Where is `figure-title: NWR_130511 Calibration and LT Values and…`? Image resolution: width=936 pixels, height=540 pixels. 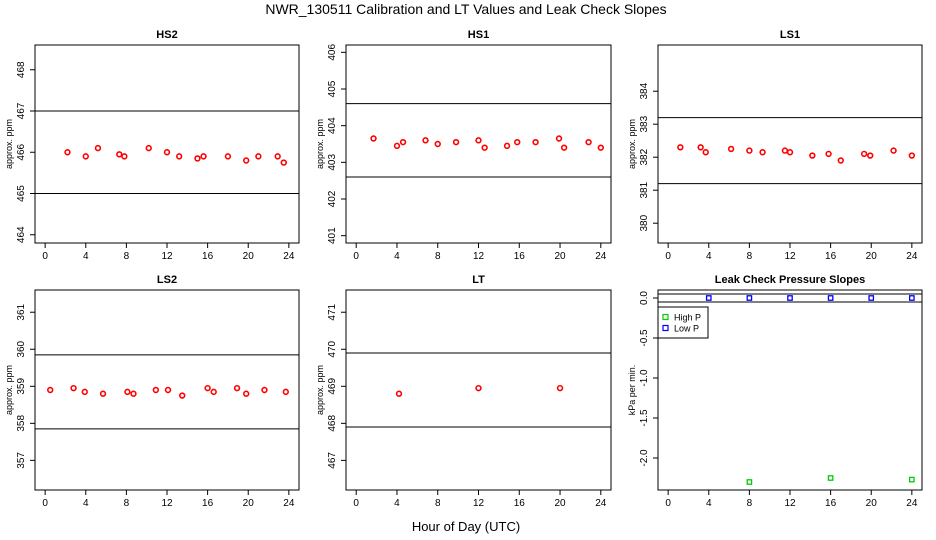
figure-title: NWR_130511 Calibration and LT Values and… is located at coordinates (465, 9).